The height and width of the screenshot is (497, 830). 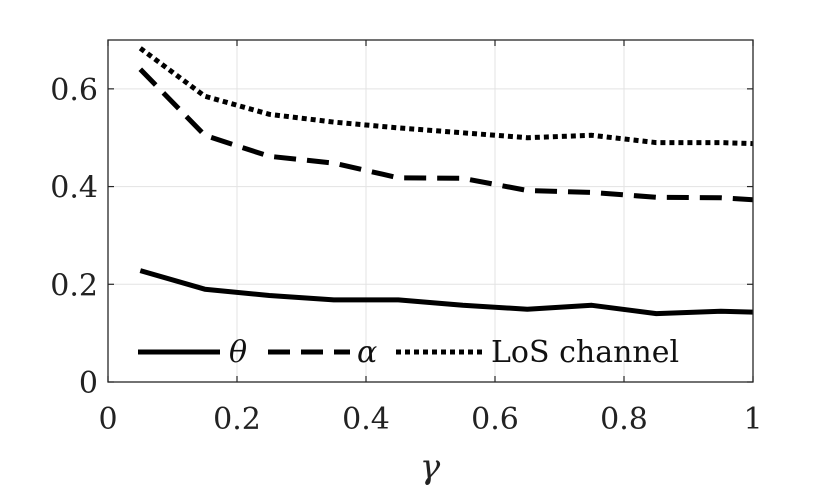 What do you see at coordinates (238, 352) in the screenshot?
I see `legend-label-theta: θ` at bounding box center [238, 352].